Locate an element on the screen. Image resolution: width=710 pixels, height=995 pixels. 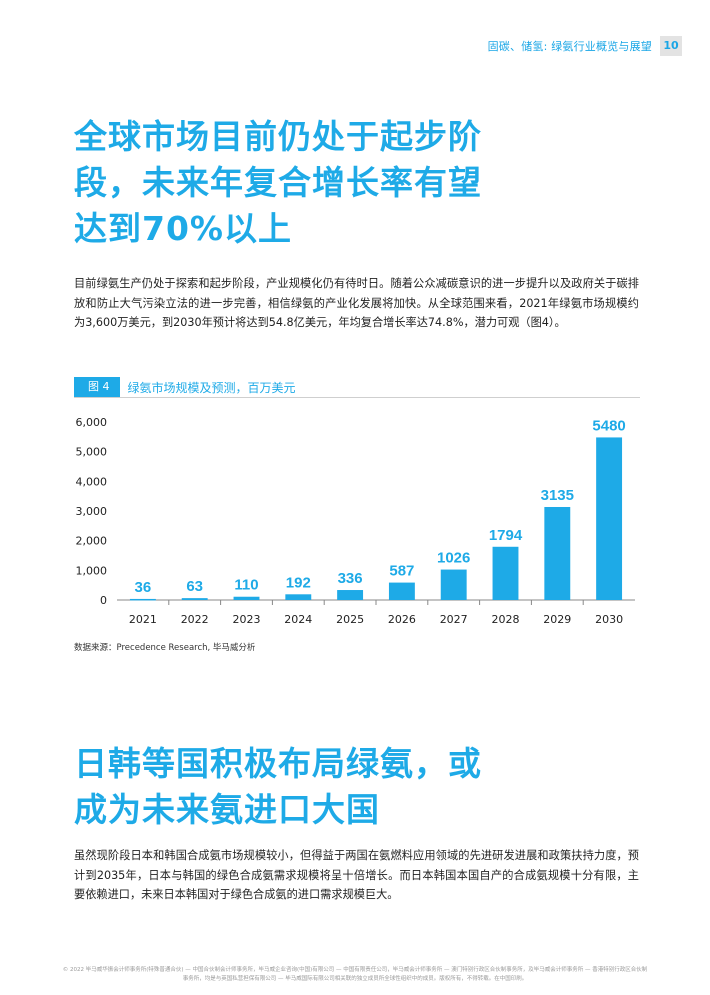
heading-line: 段，未来年复合增长率有望 is located at coordinates (278, 182).